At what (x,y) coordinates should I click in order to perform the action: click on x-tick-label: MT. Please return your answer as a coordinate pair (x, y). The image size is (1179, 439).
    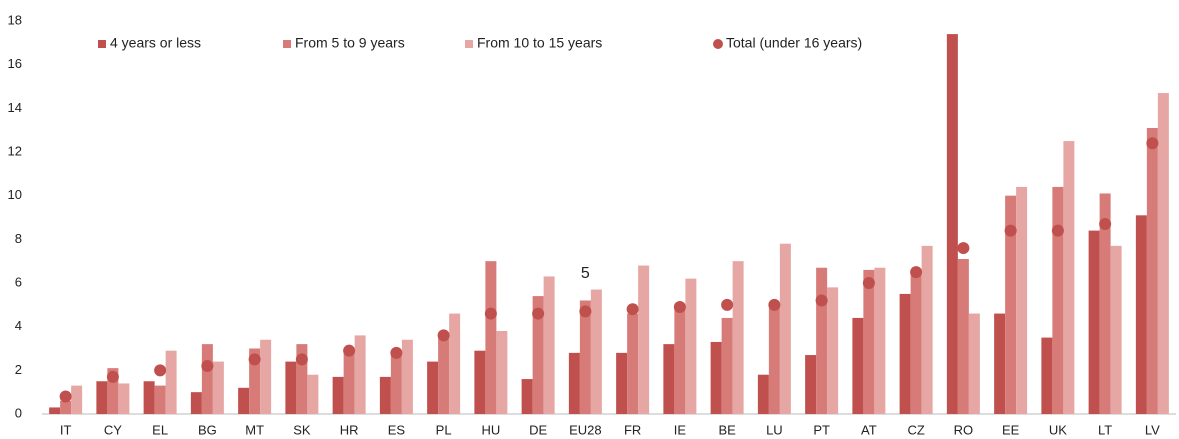
    Looking at the image, I should click on (254, 429).